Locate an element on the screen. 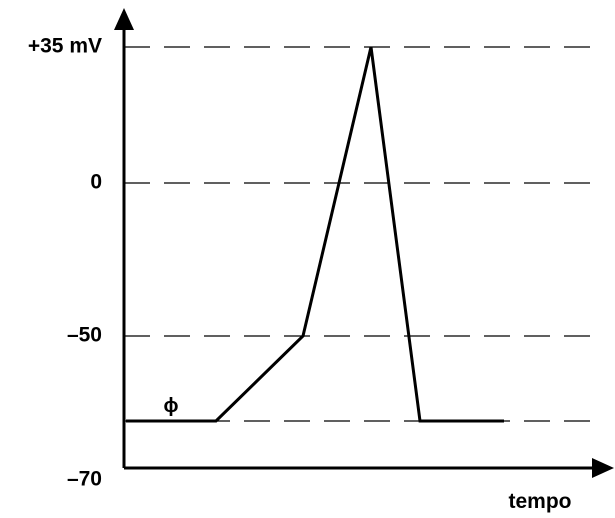  threshold-annotation: ϕ is located at coordinates (171, 406).